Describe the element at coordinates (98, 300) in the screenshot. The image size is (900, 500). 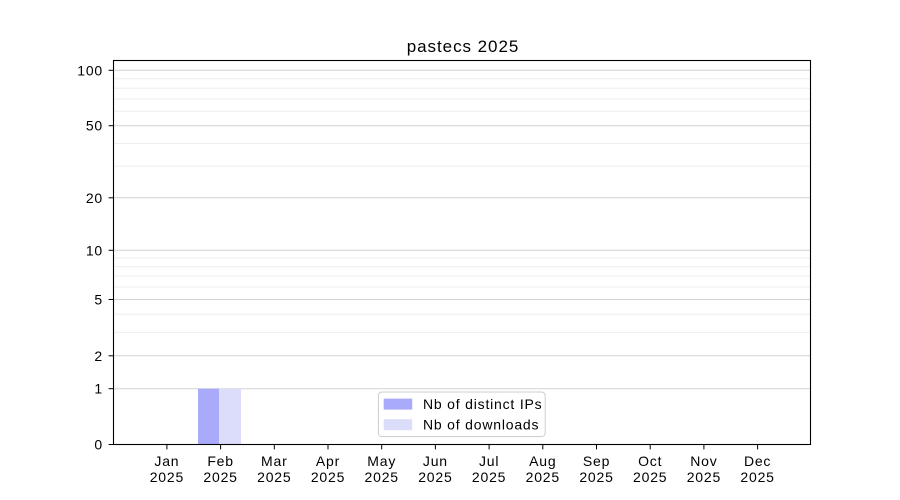
I see `svg-text: 5` at that location.